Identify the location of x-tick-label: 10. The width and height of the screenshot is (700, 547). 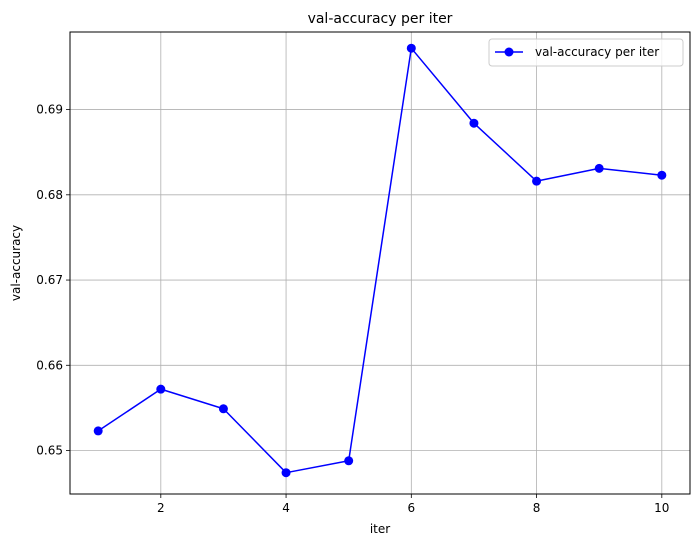
(661, 508).